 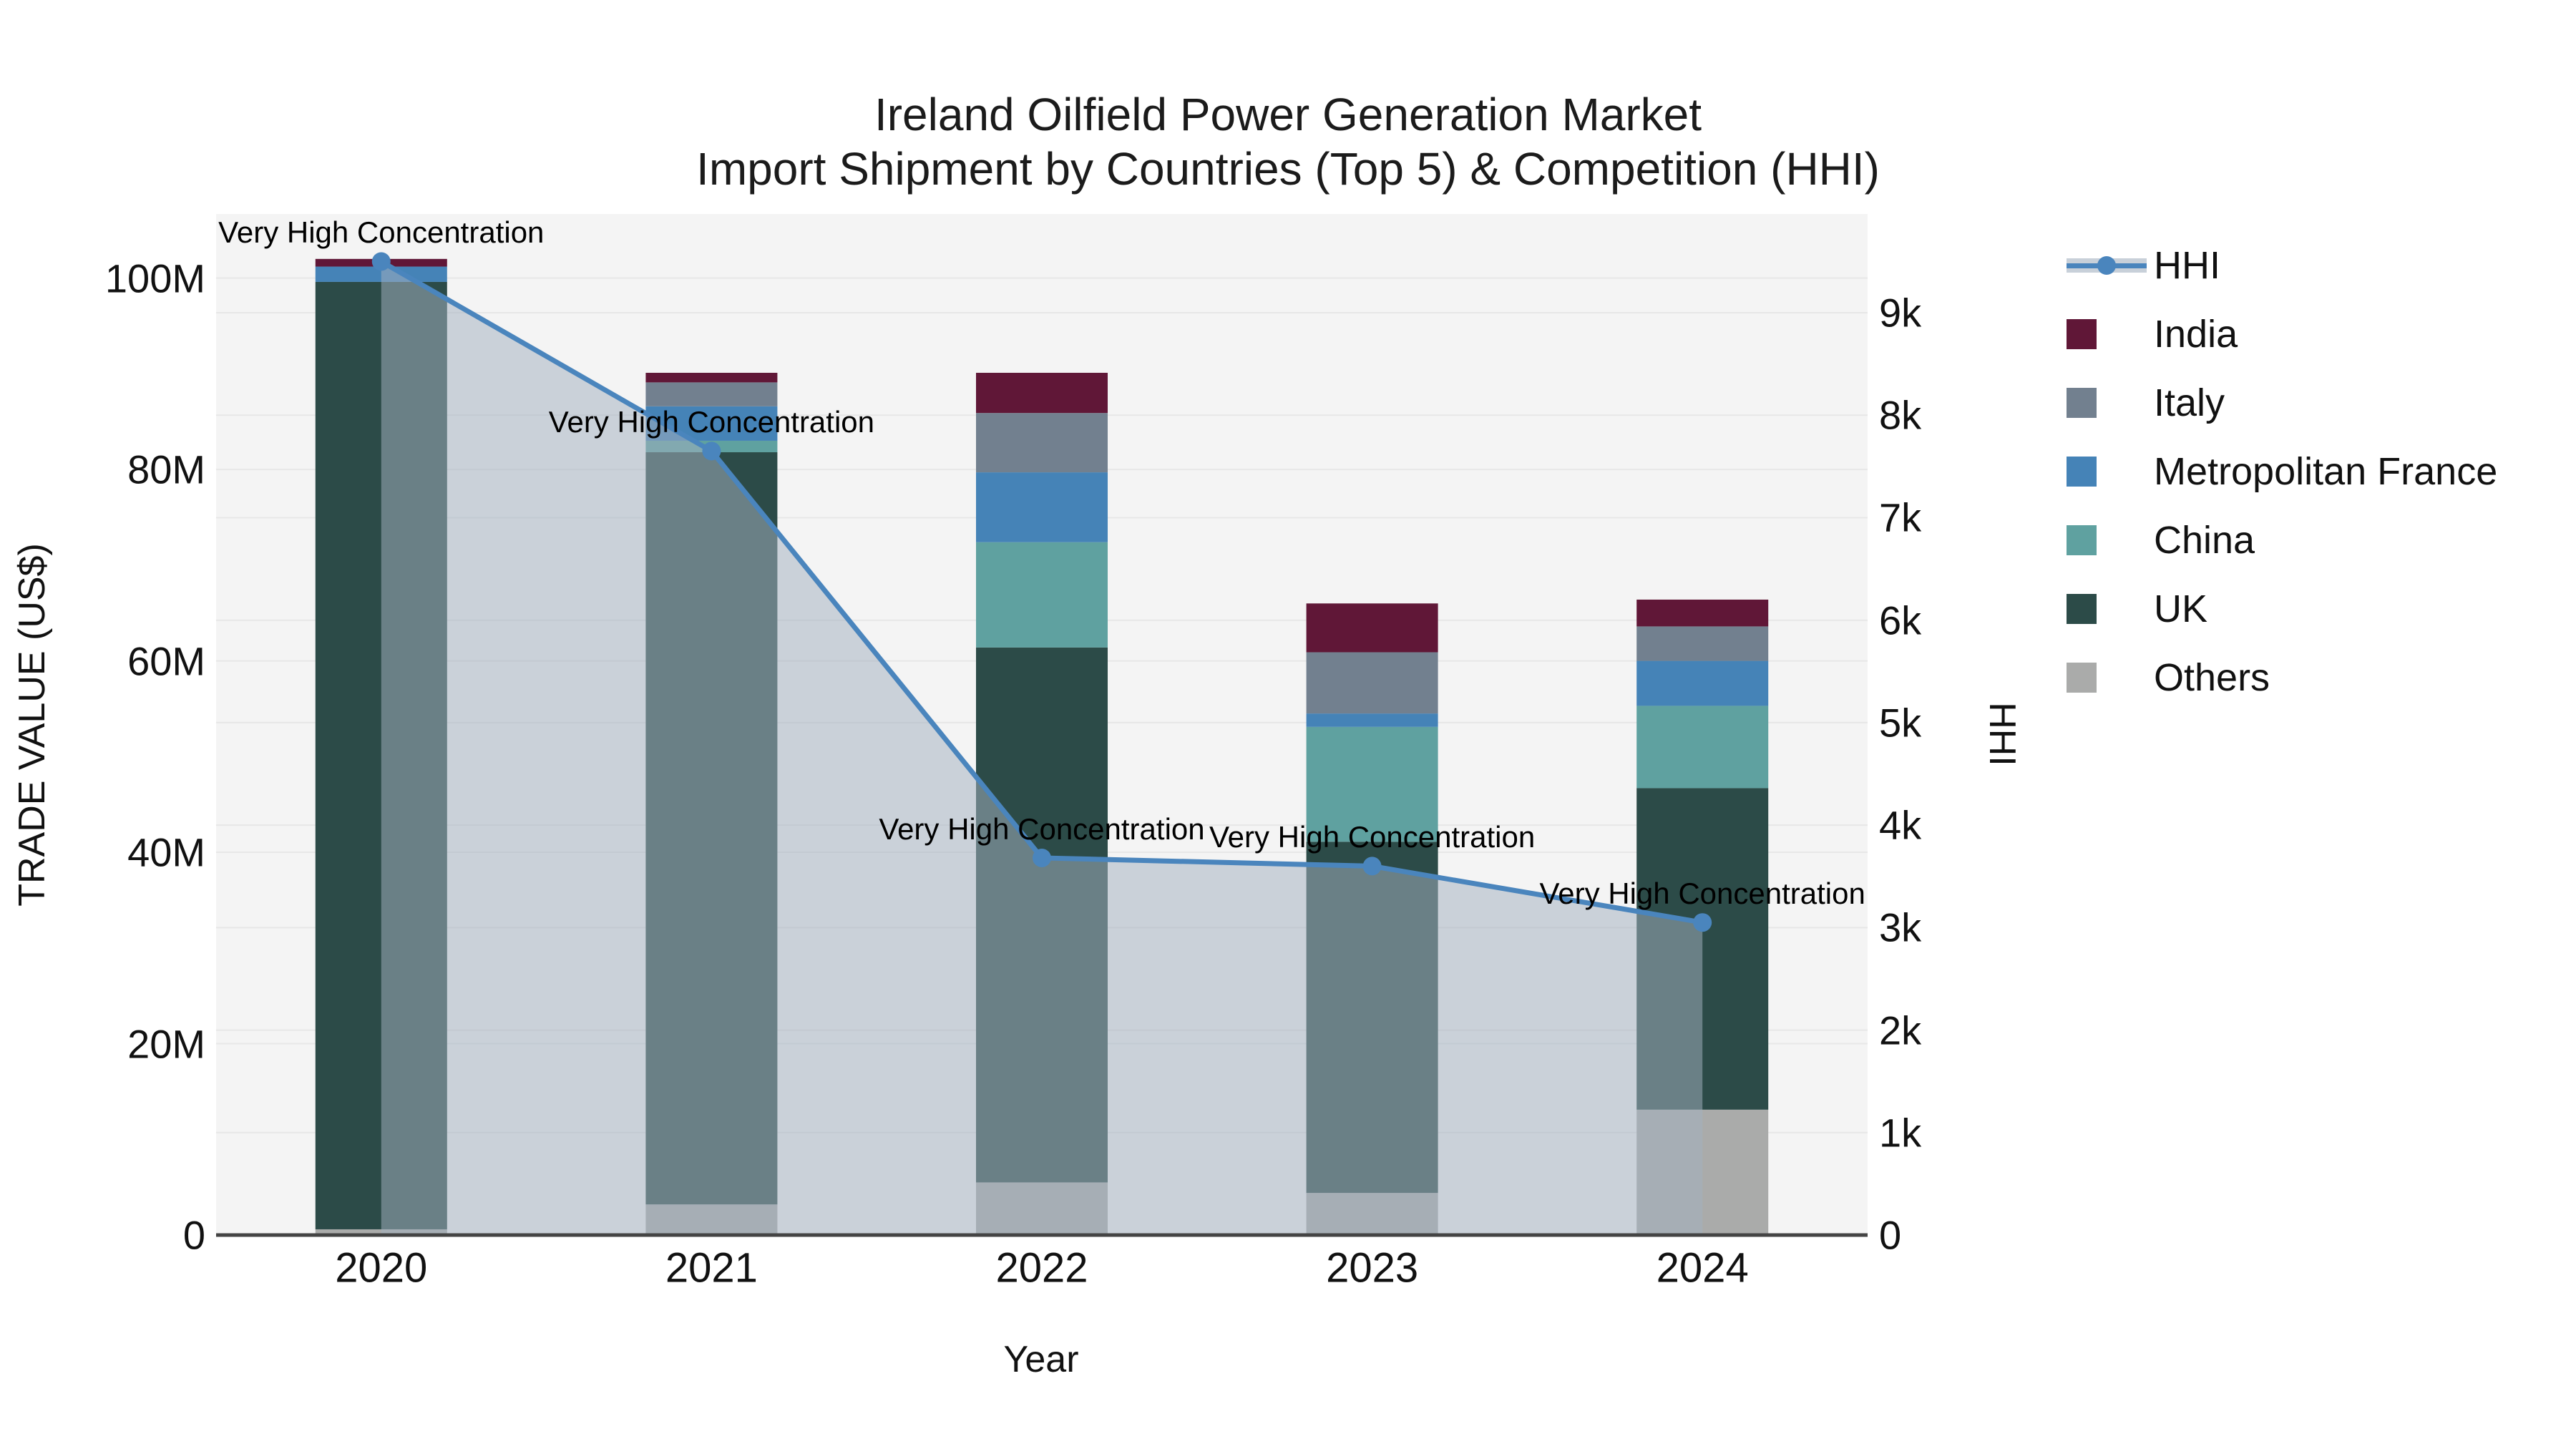 What do you see at coordinates (1288, 114) in the screenshot?
I see `chart-title-line1: Ireland Oilfield Power Generation Market` at bounding box center [1288, 114].